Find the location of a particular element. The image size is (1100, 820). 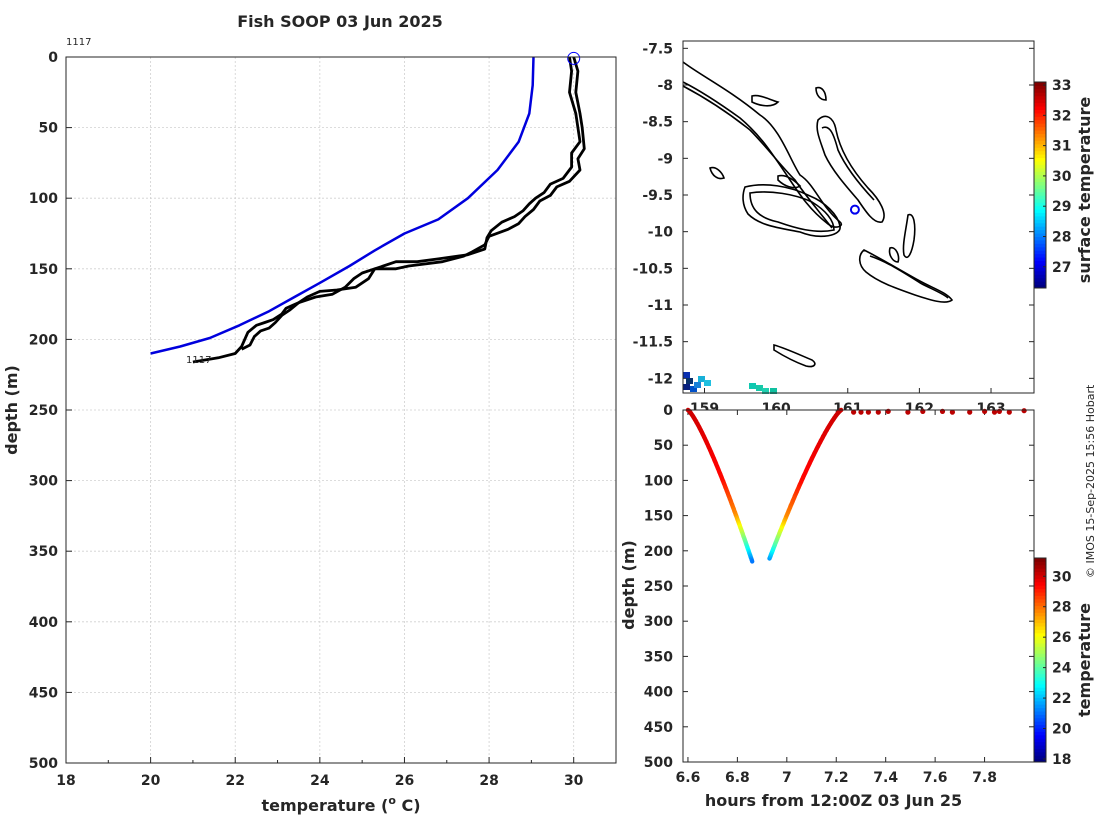

y-tick-label: 50 is located at coordinates (664, 446).